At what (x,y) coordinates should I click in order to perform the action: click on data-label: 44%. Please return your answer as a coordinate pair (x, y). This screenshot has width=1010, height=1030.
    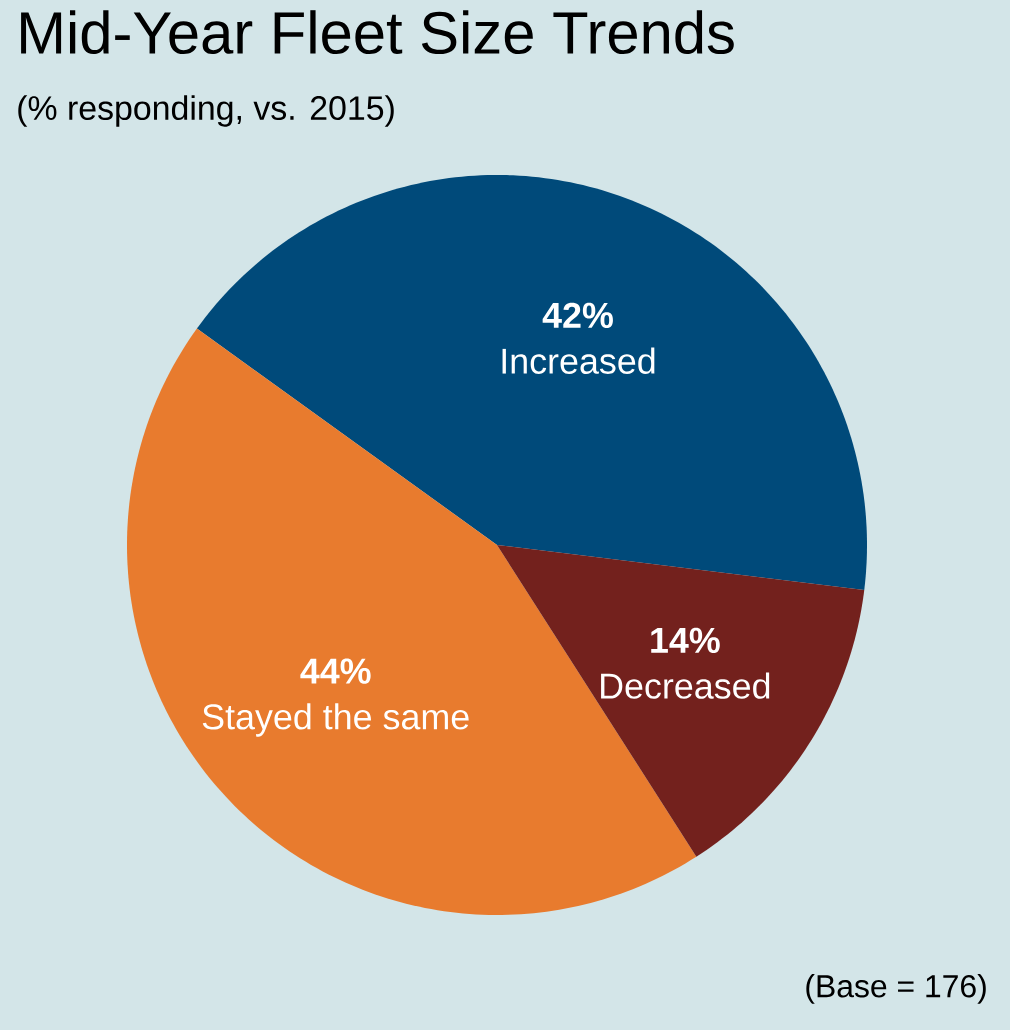
    Looking at the image, I should click on (335, 671).